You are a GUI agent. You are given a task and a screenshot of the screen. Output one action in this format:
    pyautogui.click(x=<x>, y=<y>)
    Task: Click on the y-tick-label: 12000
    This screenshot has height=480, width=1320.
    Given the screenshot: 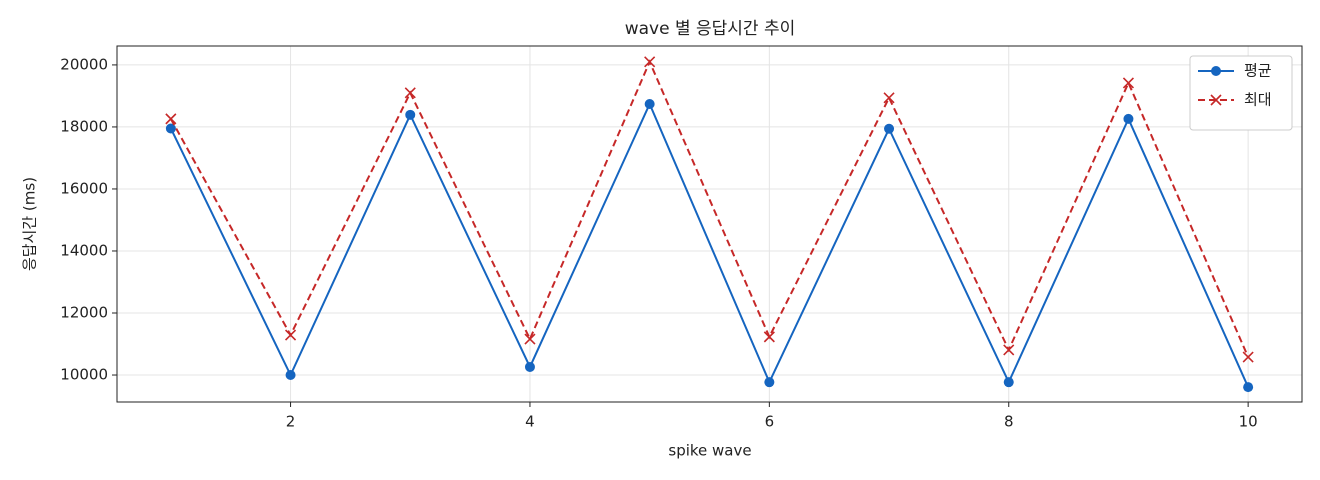 What is the action you would take?
    pyautogui.click(x=84, y=313)
    